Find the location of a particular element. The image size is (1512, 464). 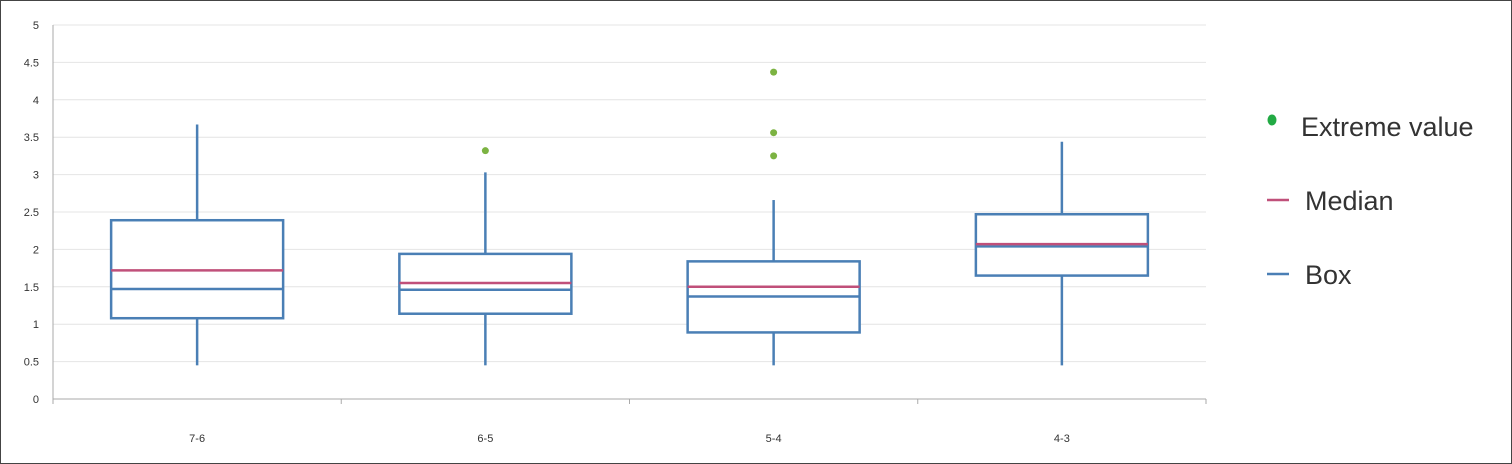

legend-label: Extreme value is located at coordinates (1387, 127).